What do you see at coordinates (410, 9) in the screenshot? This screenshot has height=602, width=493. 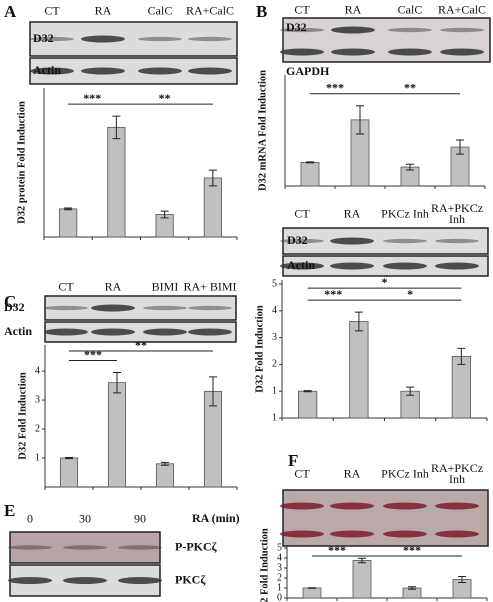 I see `lane-label: CalC` at bounding box center [410, 9].